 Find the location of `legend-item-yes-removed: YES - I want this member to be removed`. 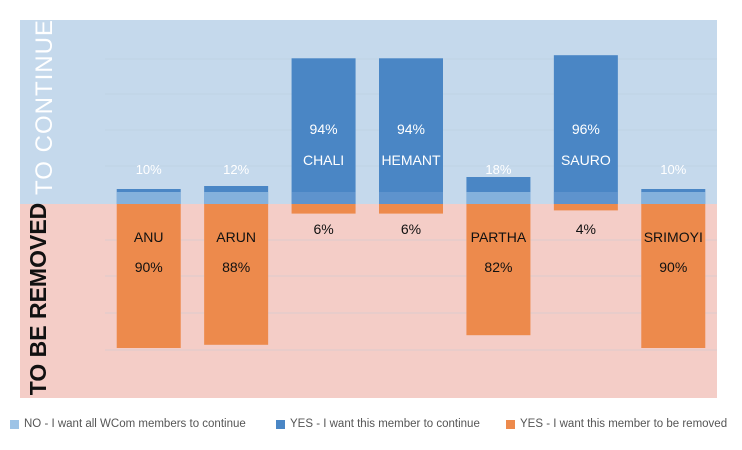

legend-item-yes-removed: YES - I want this member to be removed is located at coordinates (616, 424).